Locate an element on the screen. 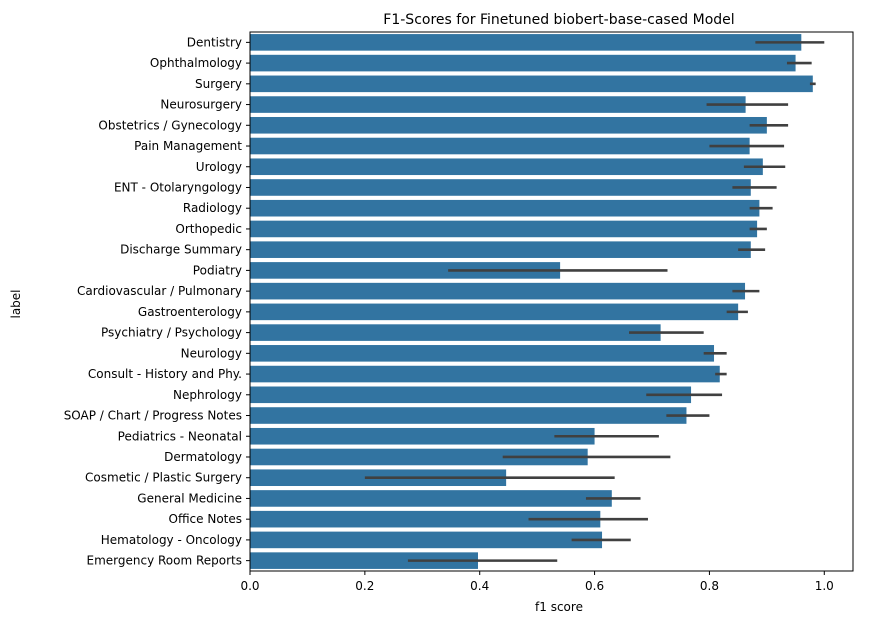  y-tick-label: Pain Management is located at coordinates (188, 146).